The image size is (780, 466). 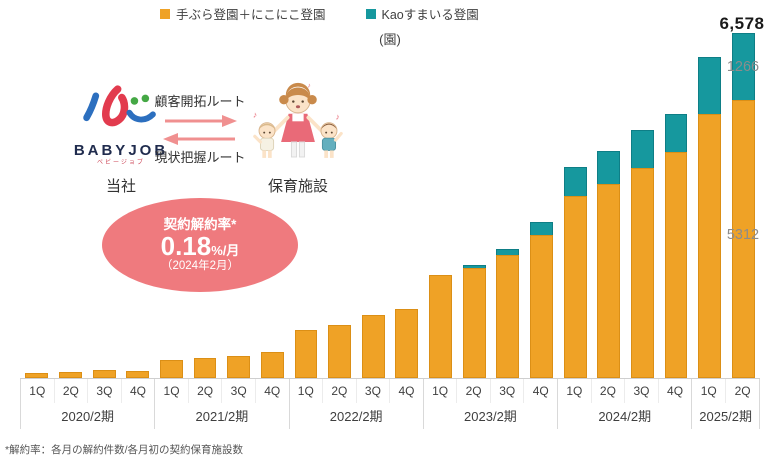 I want to click on legend-label-teal: Kaoすまいる登園, so click(x=430, y=15).